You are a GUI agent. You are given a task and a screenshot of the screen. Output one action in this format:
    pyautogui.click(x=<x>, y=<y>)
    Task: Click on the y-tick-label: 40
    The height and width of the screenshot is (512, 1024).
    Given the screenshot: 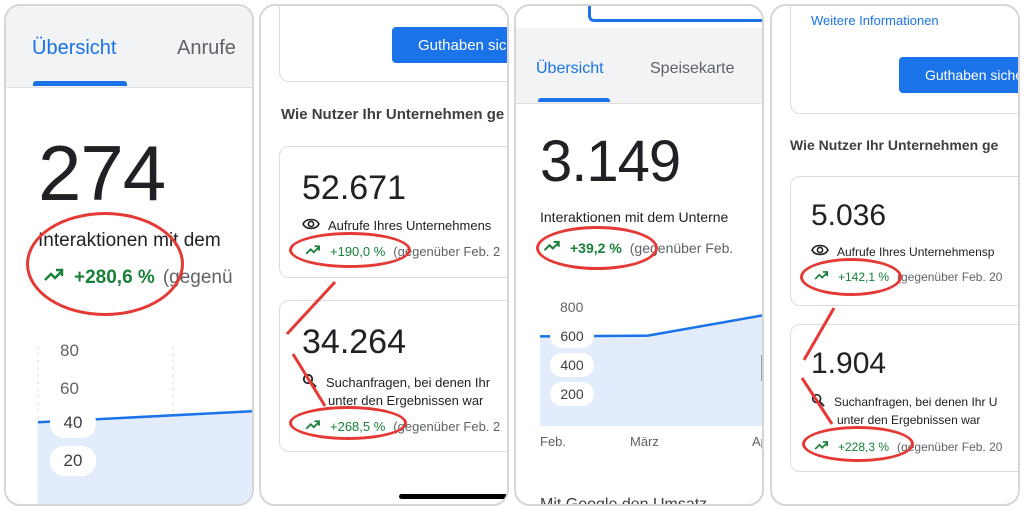 What is the action you would take?
    pyautogui.click(x=73, y=423)
    